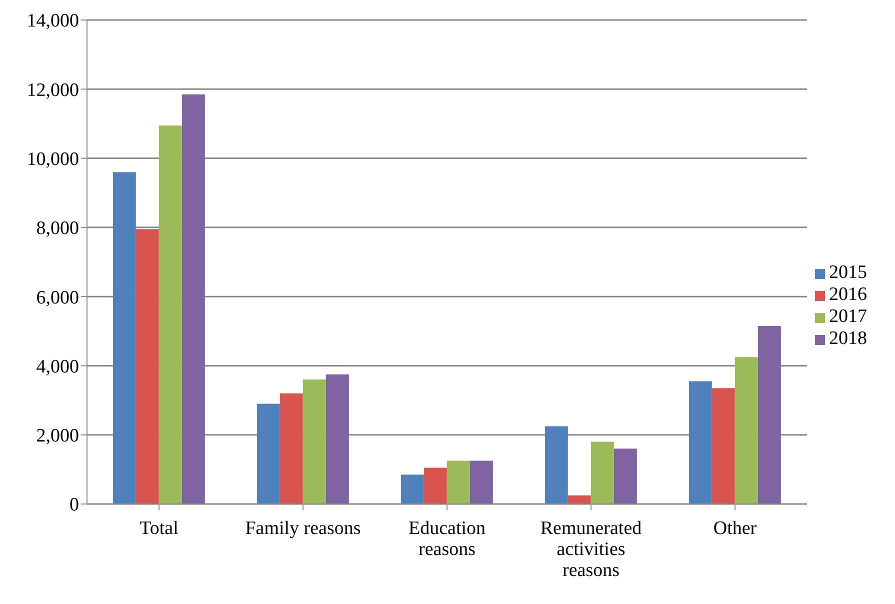  Describe the element at coordinates (848, 316) in the screenshot. I see `legend-label: 2017` at that location.